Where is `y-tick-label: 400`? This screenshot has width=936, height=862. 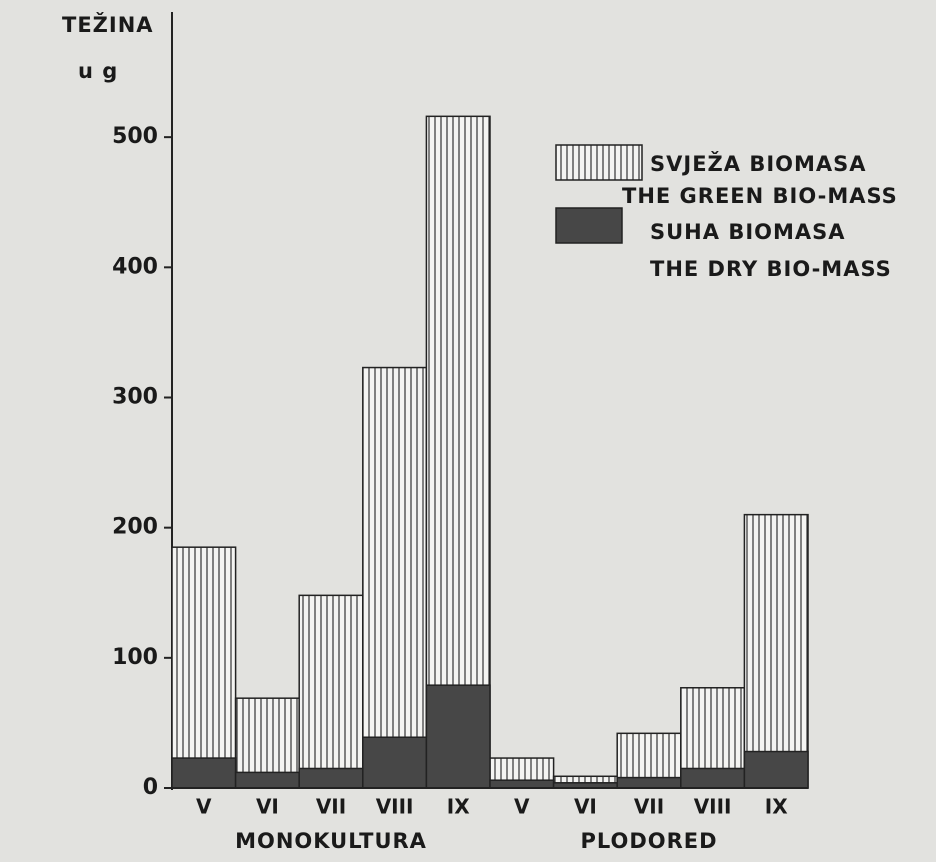 y-tick-label: 400 is located at coordinates (135, 266).